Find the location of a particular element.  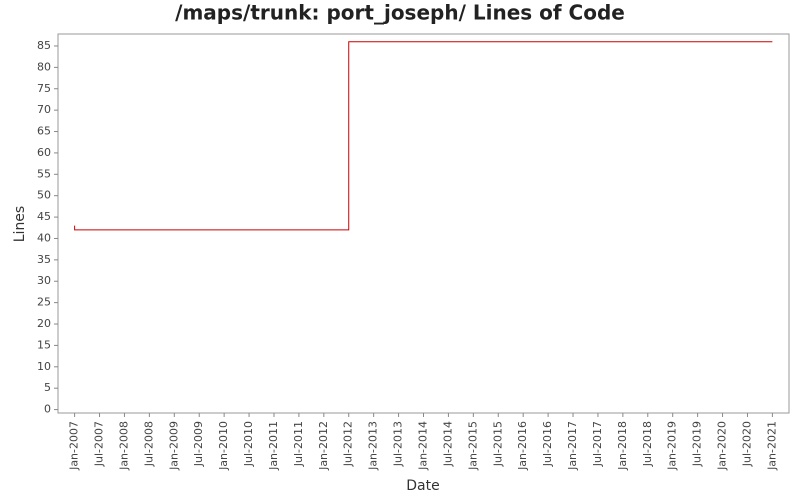

x-tick-label: Jan-2021 is located at coordinates (771, 446).